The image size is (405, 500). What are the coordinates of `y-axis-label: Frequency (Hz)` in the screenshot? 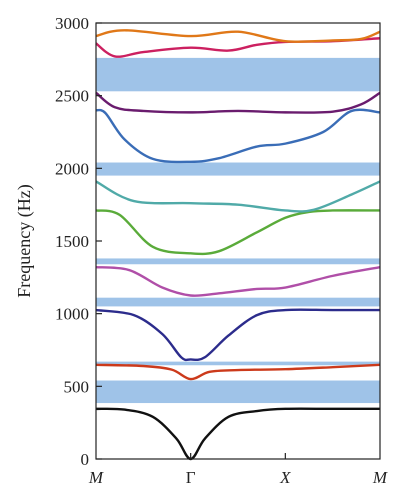 It's located at (24, 240).